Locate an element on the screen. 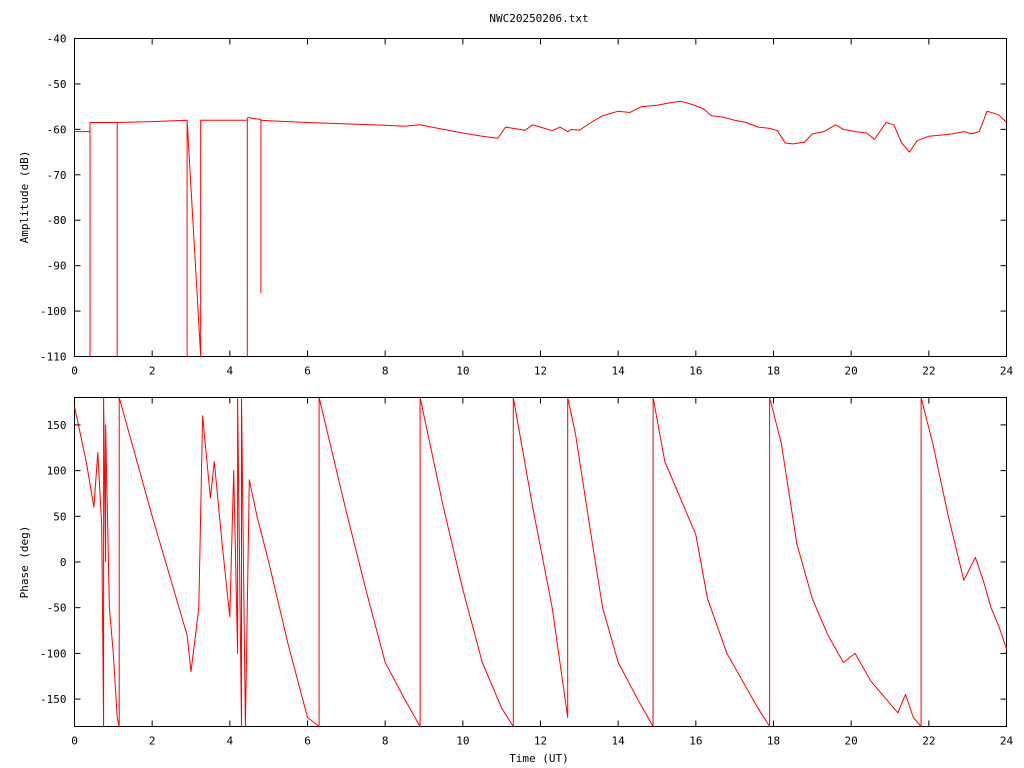  phase-x-tick-label: 18 is located at coordinates (773, 741).